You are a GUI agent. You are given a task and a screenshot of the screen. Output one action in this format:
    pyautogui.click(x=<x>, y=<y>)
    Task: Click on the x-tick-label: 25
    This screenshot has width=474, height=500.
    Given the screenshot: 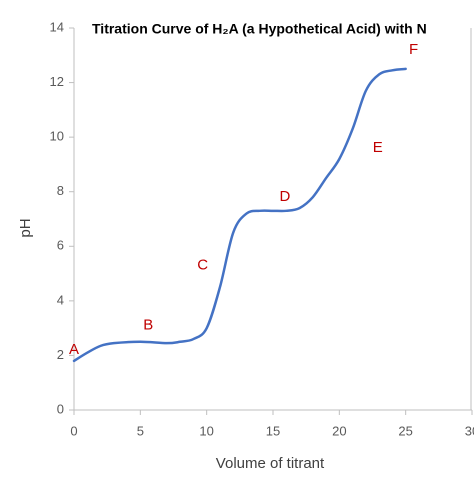 What is the action you would take?
    pyautogui.click(x=405, y=430)
    